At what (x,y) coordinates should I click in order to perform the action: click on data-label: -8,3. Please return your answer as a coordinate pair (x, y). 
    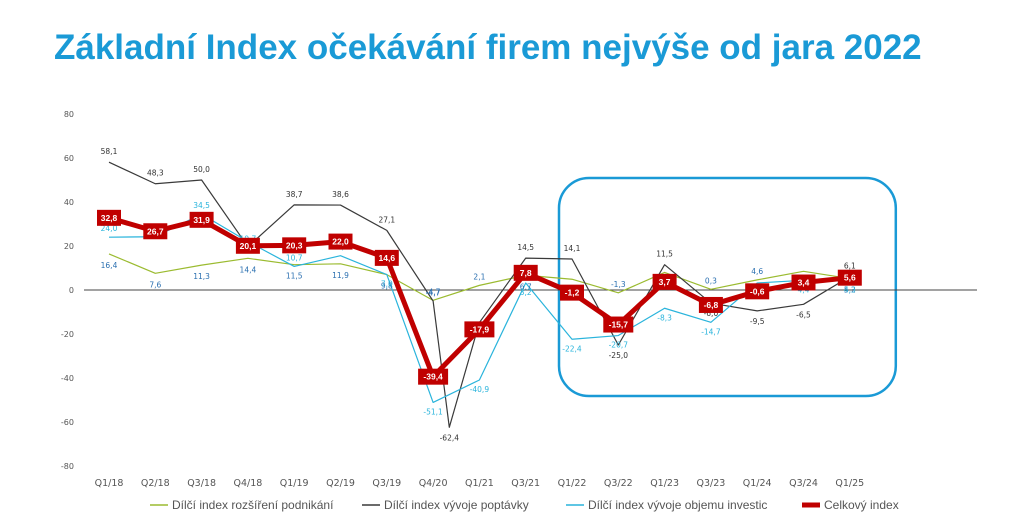
    Looking at the image, I should click on (664, 317).